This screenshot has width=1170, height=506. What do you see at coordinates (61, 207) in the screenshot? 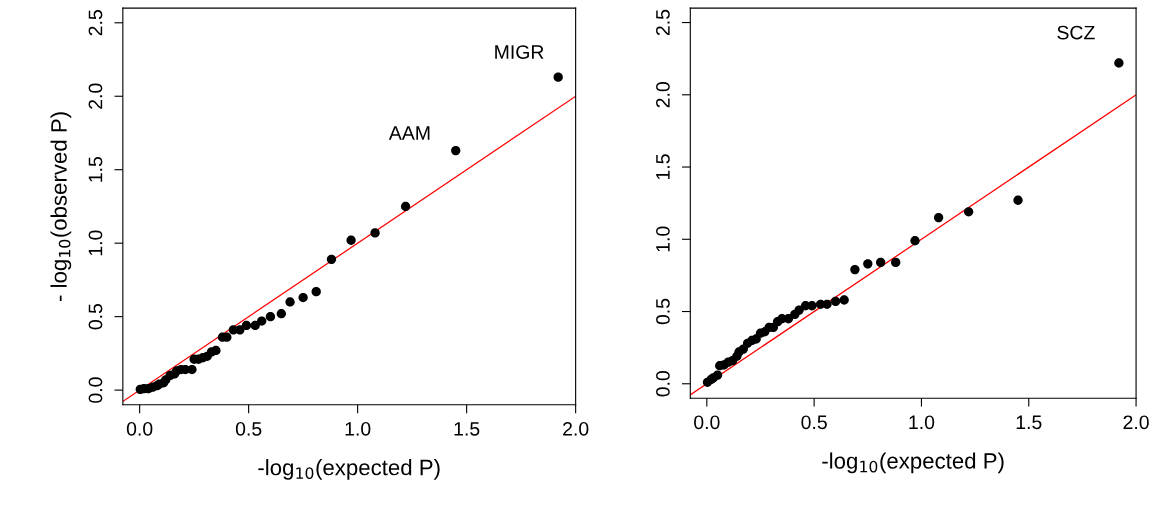
I see `y-axis-title: - log$_{10}$(observed P)` at bounding box center [61, 207].